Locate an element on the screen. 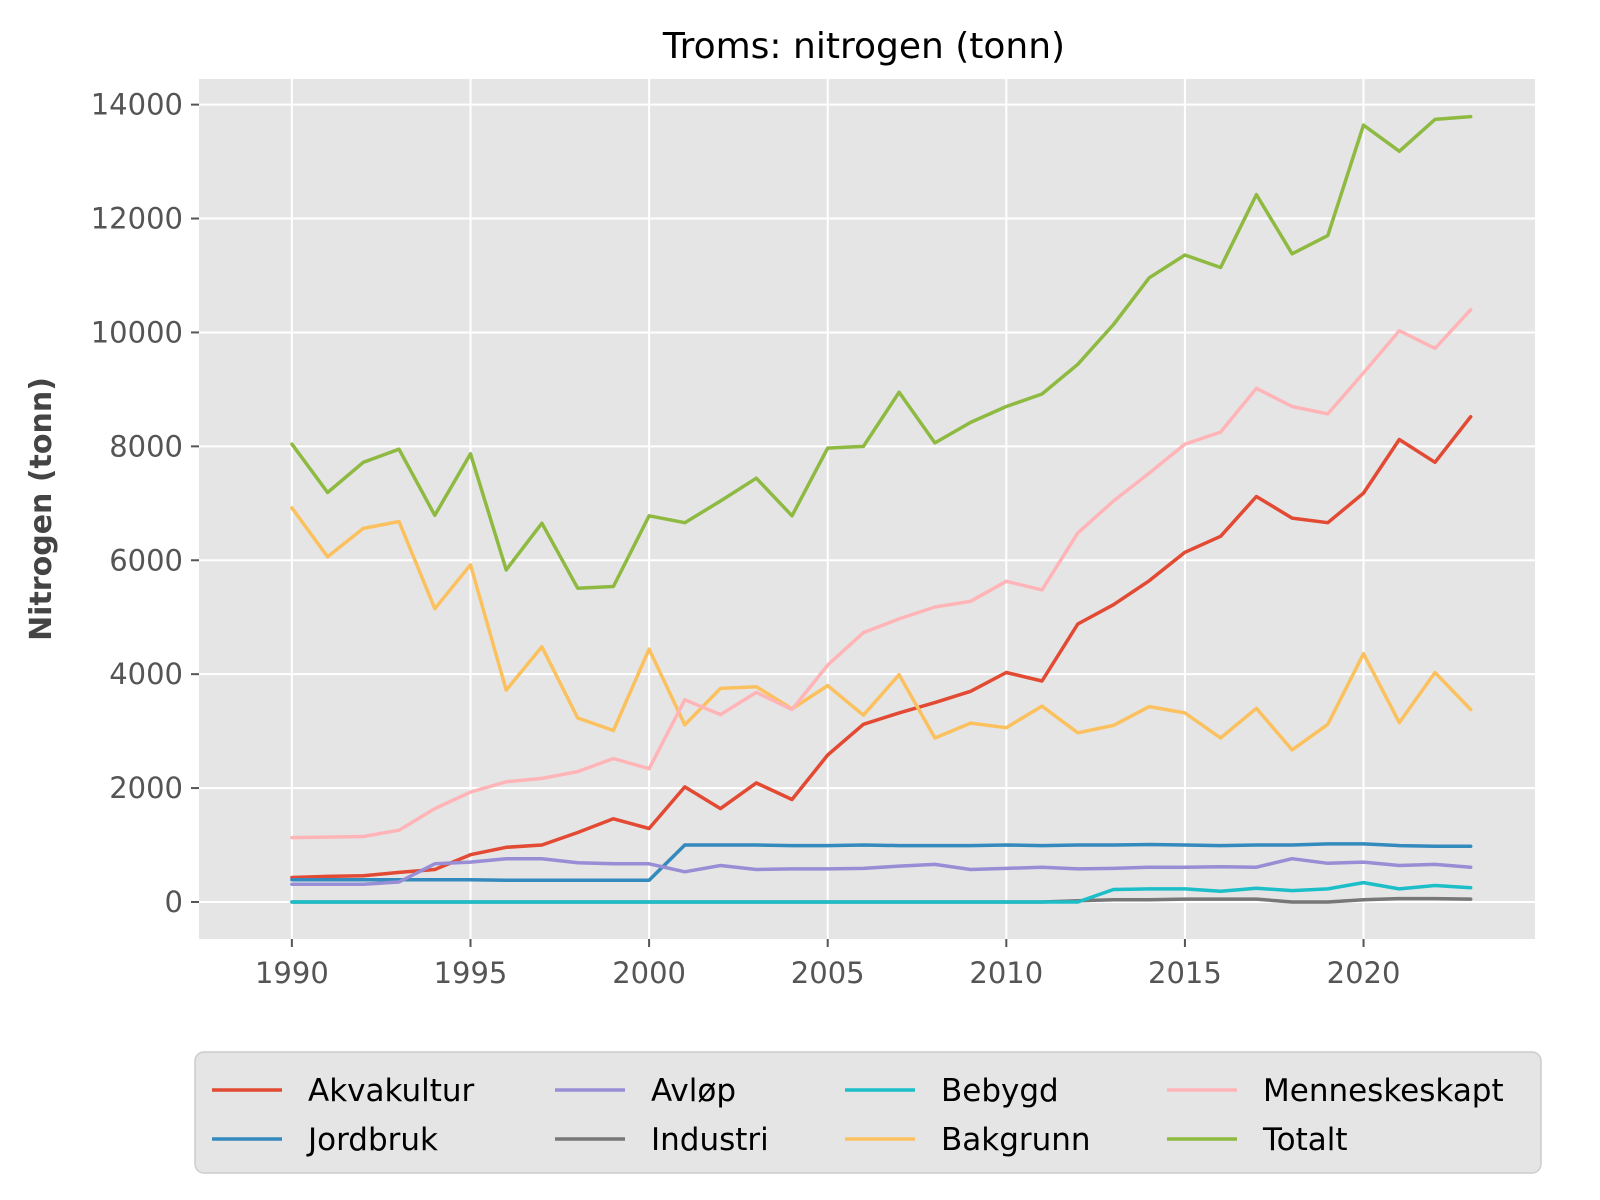 The height and width of the screenshot is (1200, 1600). x-tick-label: 2000 is located at coordinates (649, 973).